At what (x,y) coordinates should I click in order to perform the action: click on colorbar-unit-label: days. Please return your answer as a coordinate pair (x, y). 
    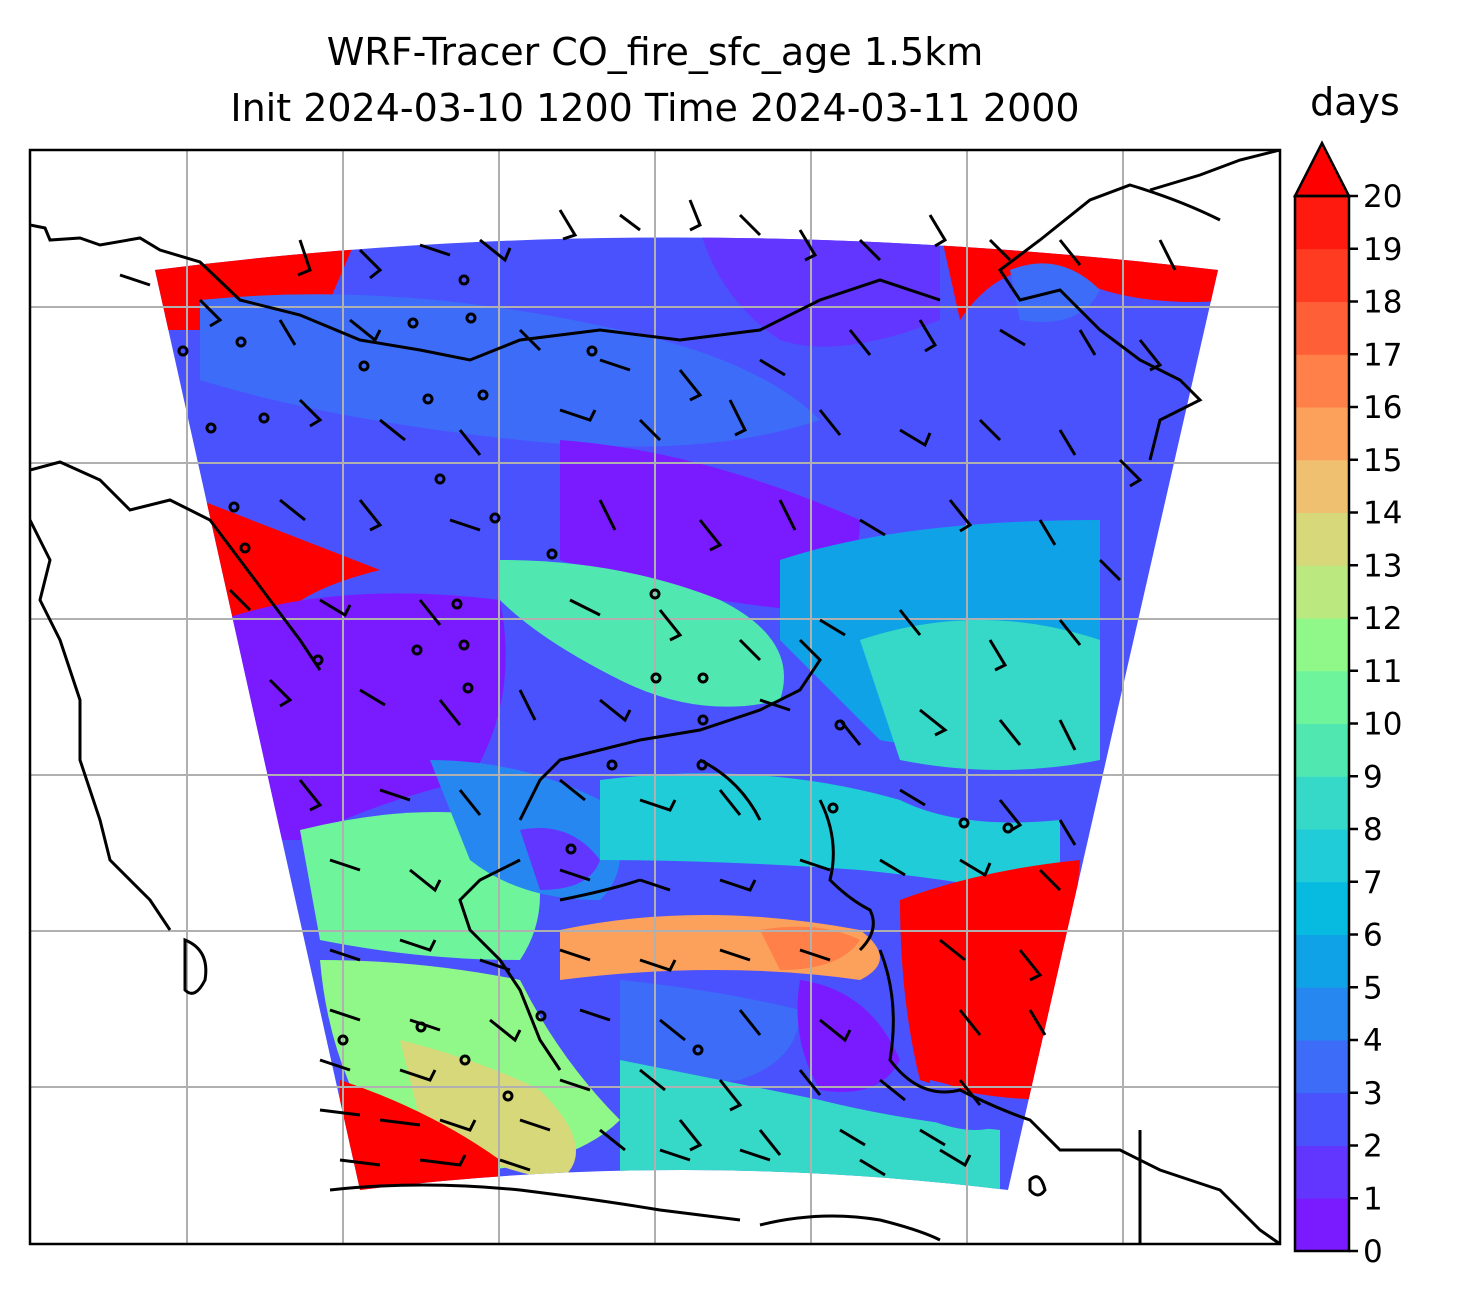
    Looking at the image, I should click on (1355, 102).